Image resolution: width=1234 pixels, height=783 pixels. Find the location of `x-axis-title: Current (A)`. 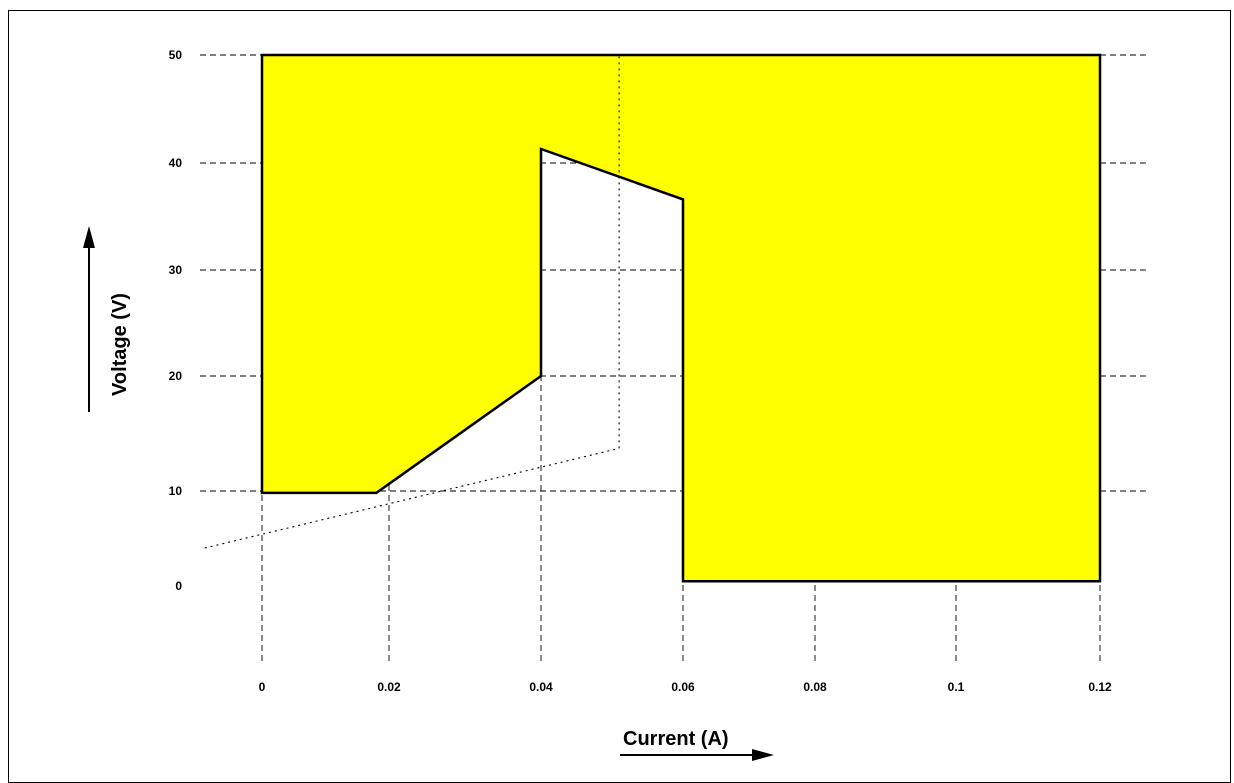

x-axis-title: Current (A) is located at coordinates (676, 739).